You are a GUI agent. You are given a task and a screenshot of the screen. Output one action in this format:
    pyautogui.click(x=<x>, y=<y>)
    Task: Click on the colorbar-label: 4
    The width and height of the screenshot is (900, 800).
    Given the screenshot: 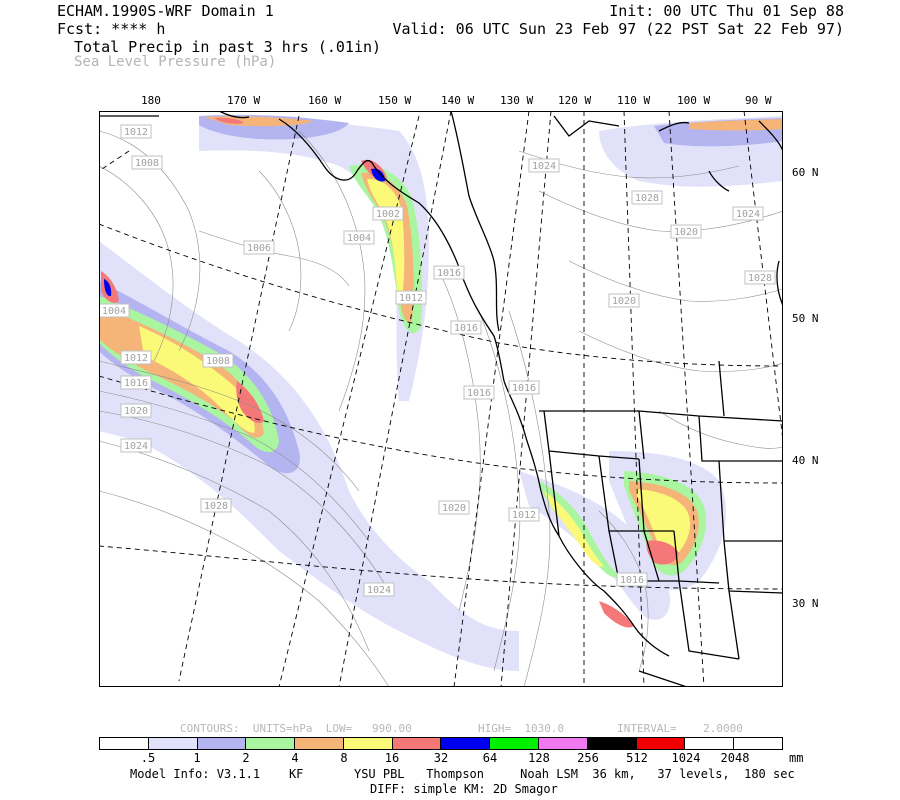 What is the action you would take?
    pyautogui.click(x=295, y=758)
    